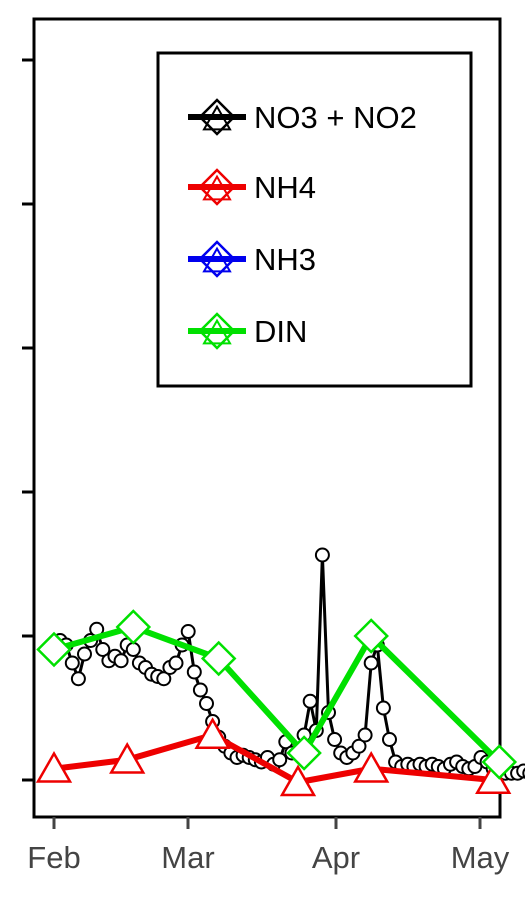  Describe the element at coordinates (247, 331) in the screenshot. I see `legend-item-3: DIN` at that location.